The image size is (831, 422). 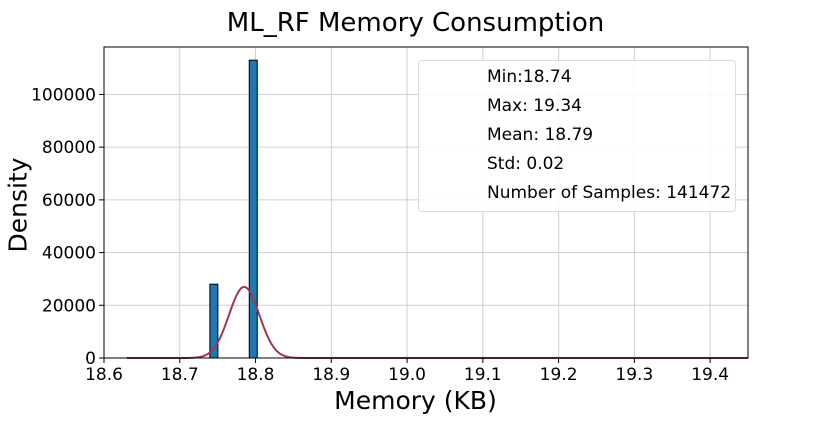 I want to click on x-tick-label: 18.7, so click(x=180, y=375).